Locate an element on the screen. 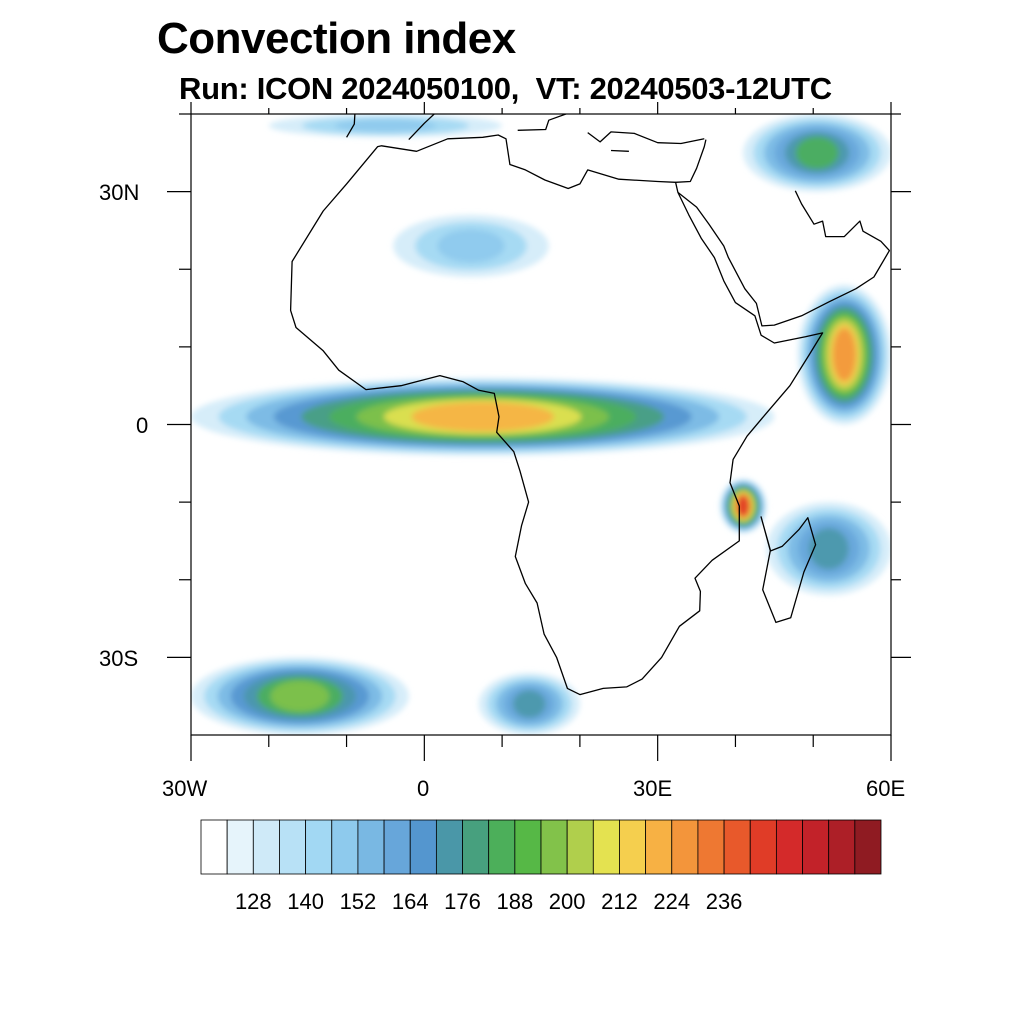  south-atlantic-frontal-band is located at coordinates (300, 696).